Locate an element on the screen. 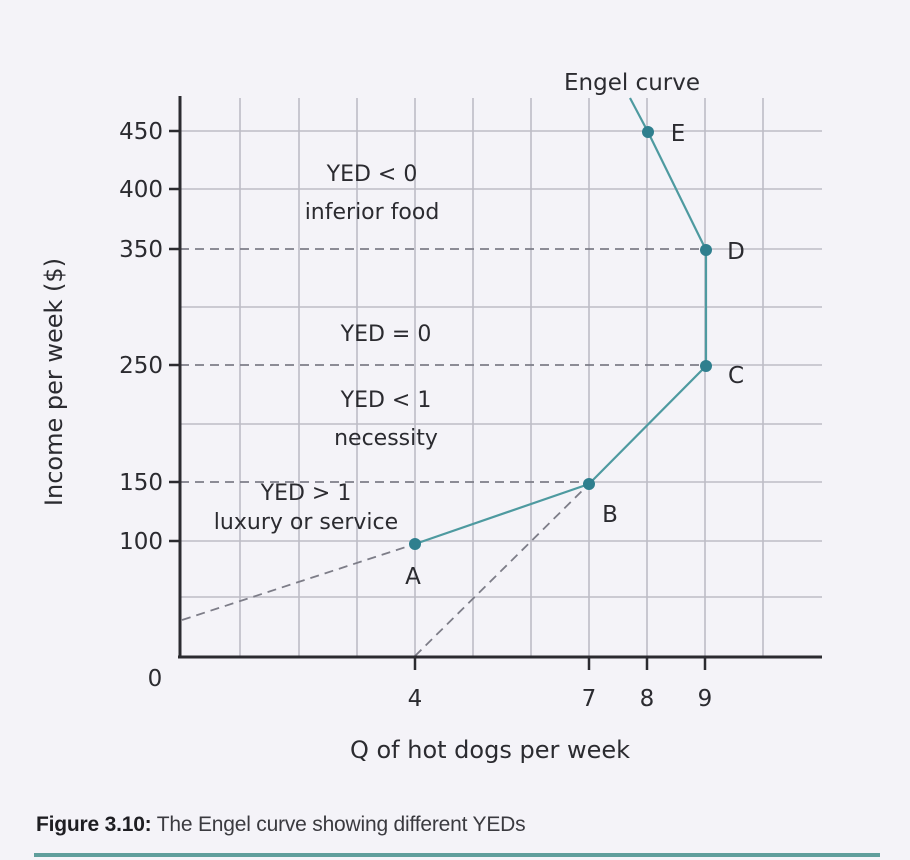  x-tick-9: 9 is located at coordinates (705, 699).